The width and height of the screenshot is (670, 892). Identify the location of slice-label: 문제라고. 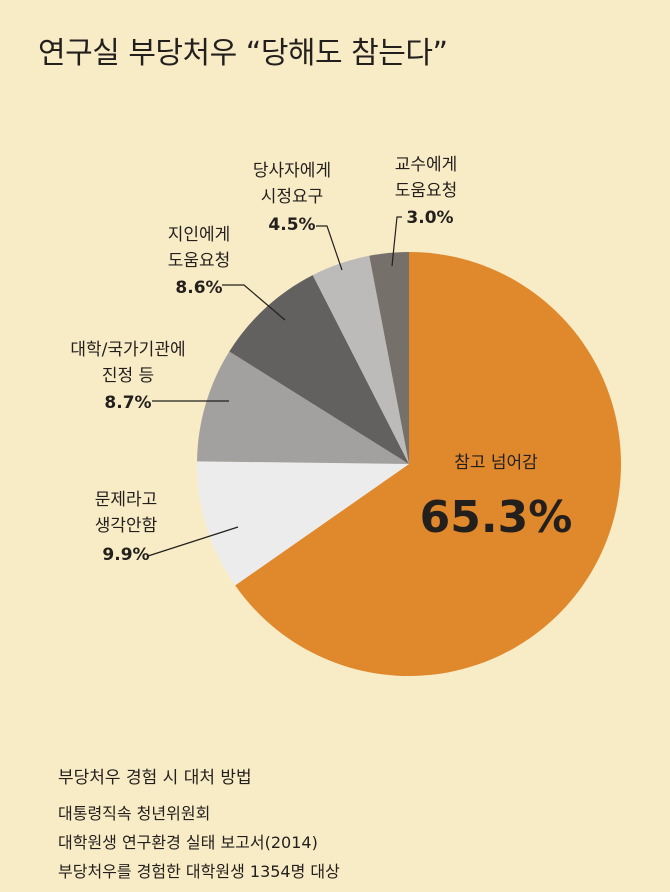
(126, 500).